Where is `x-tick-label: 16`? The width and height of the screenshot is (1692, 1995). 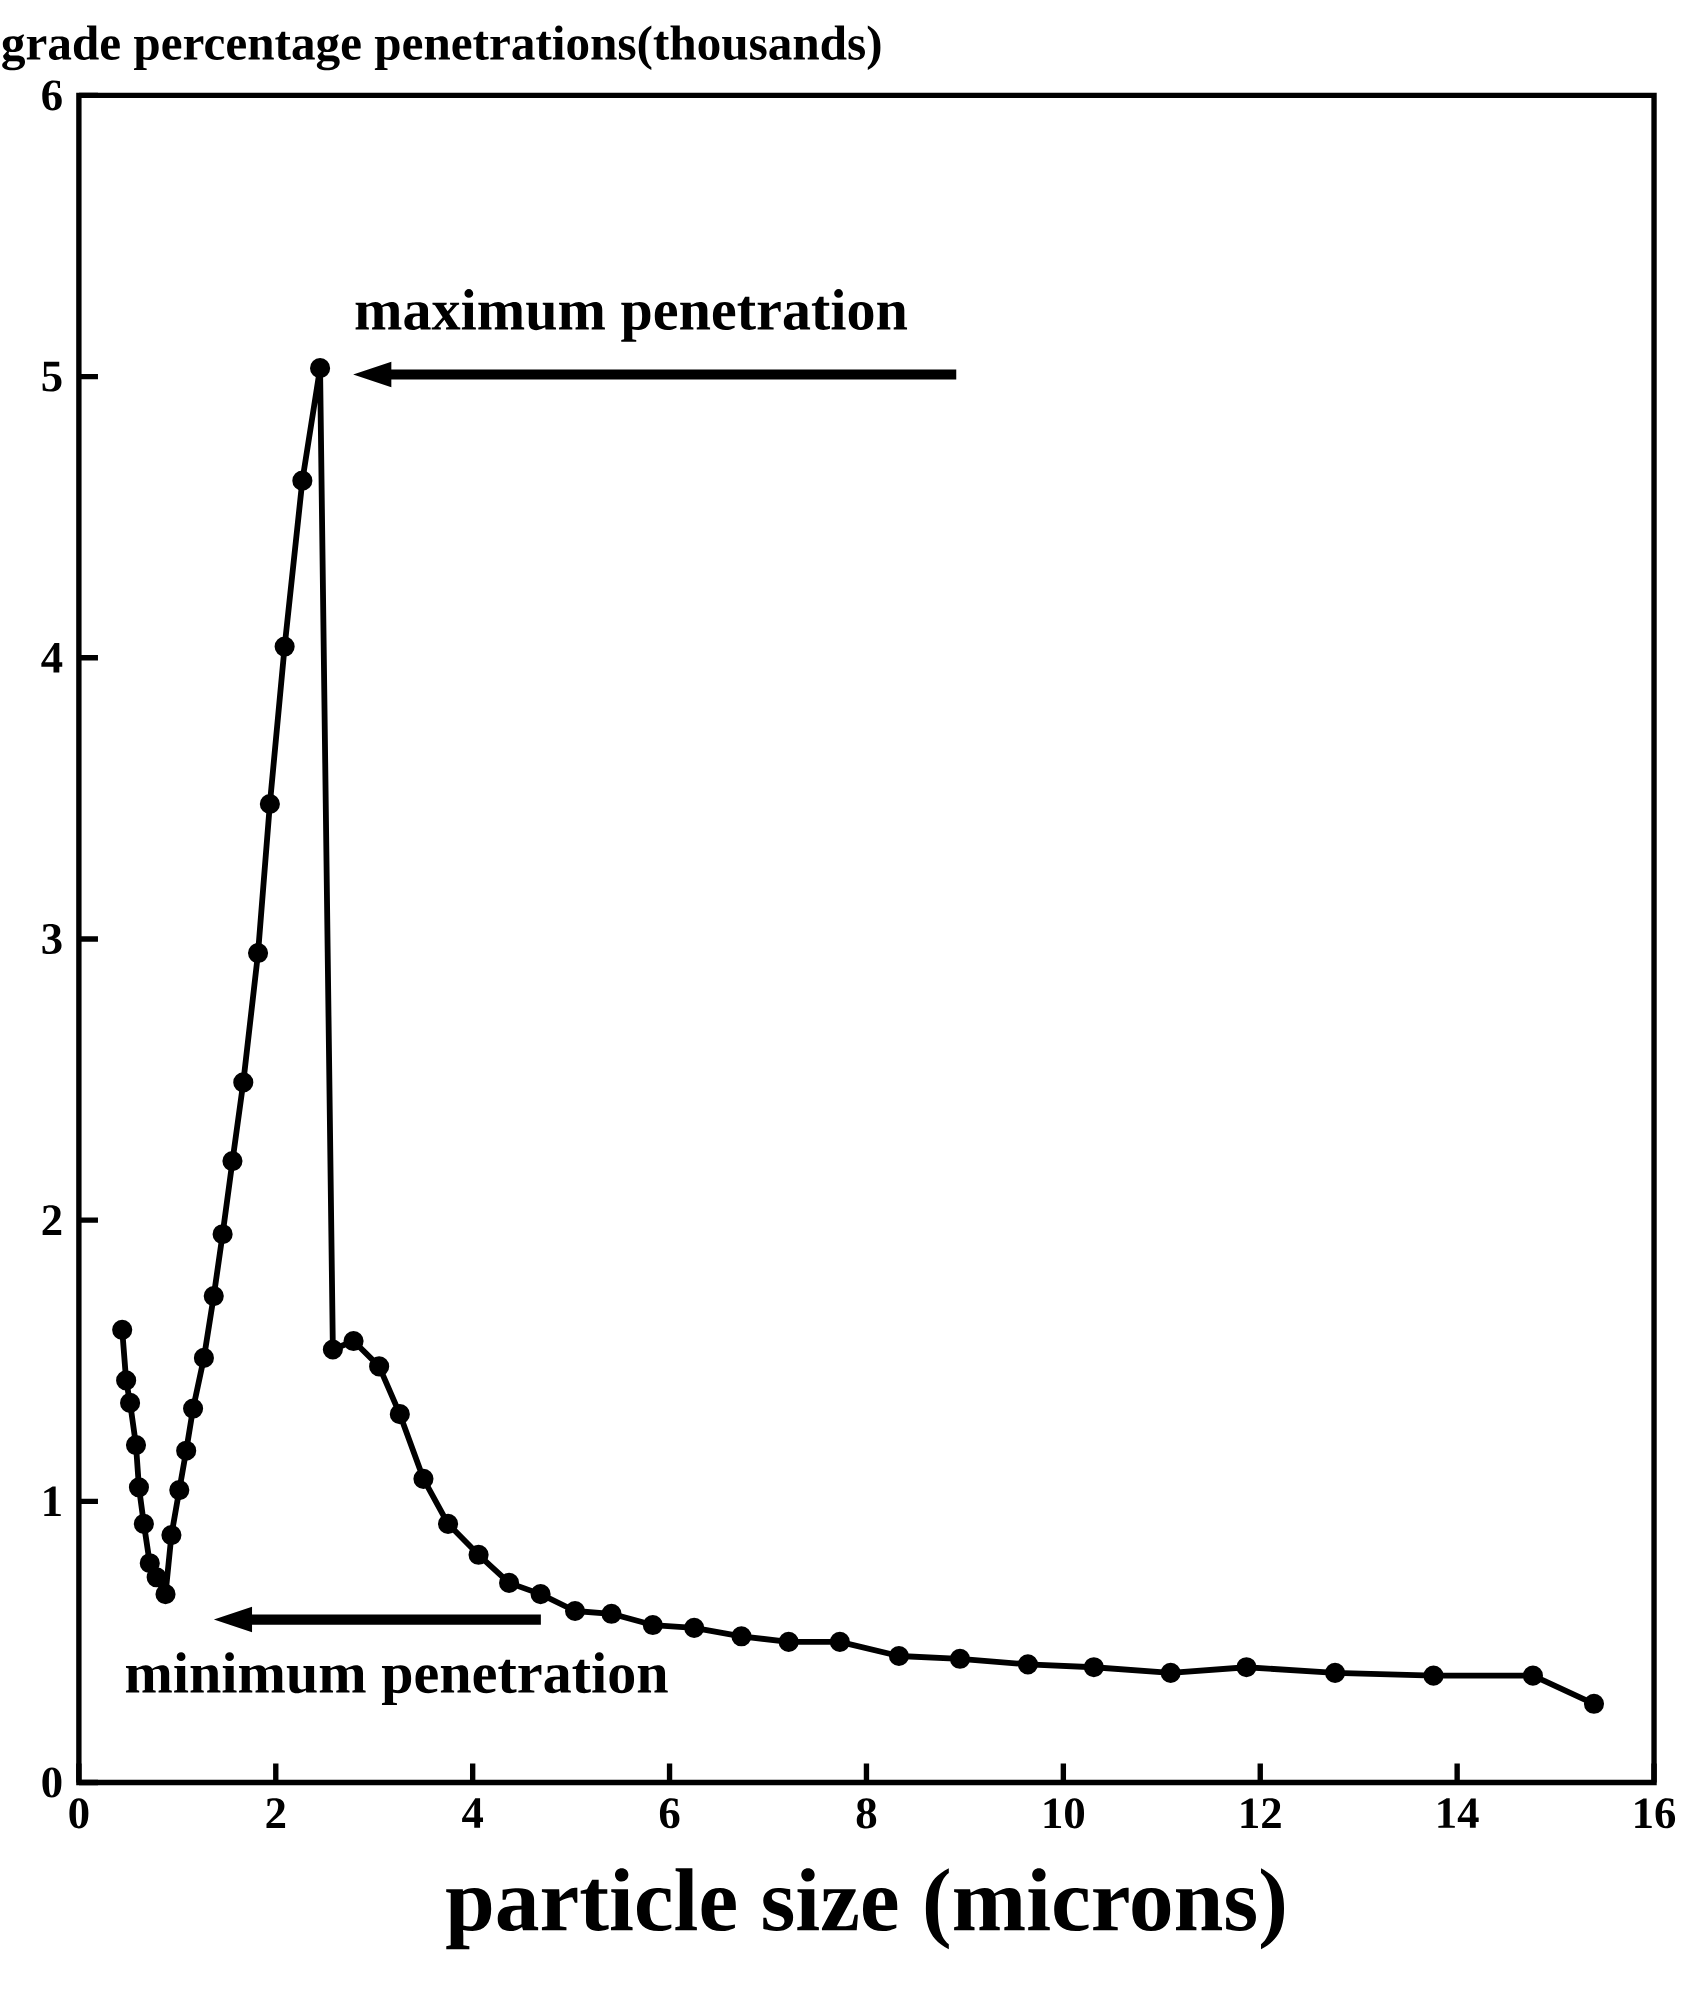
x-tick-label: 16 is located at coordinates (1655, 1813).